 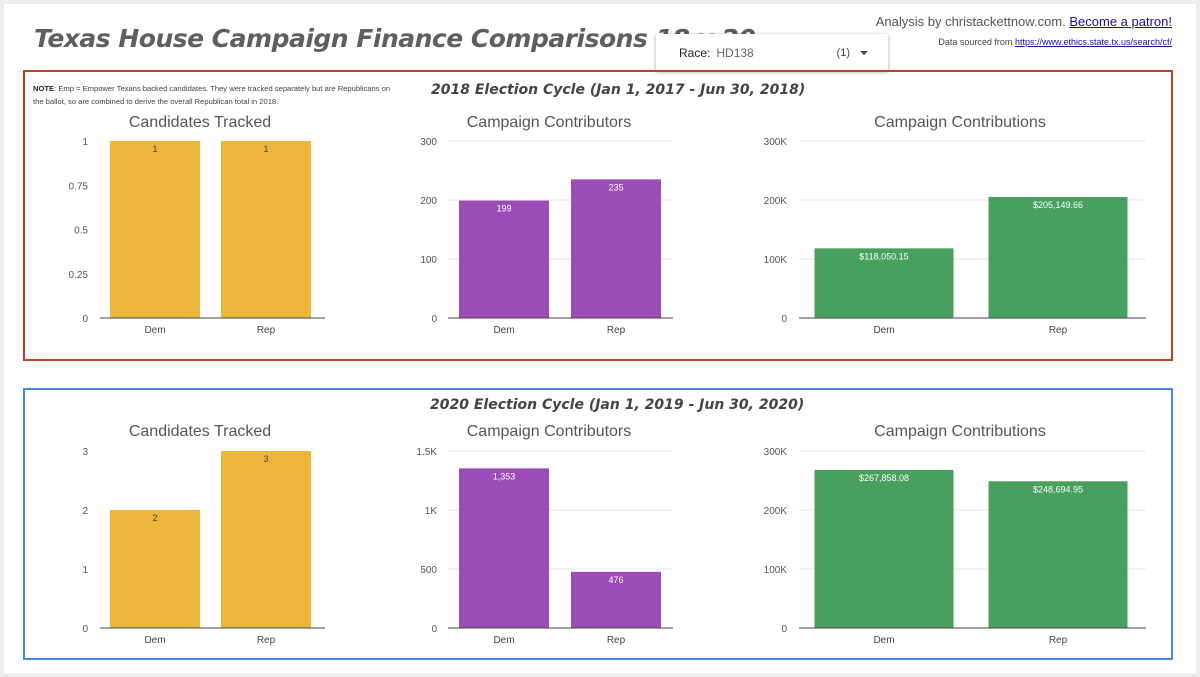 What do you see at coordinates (1058, 205) in the screenshot?
I see `data-label: $205,149.66` at bounding box center [1058, 205].